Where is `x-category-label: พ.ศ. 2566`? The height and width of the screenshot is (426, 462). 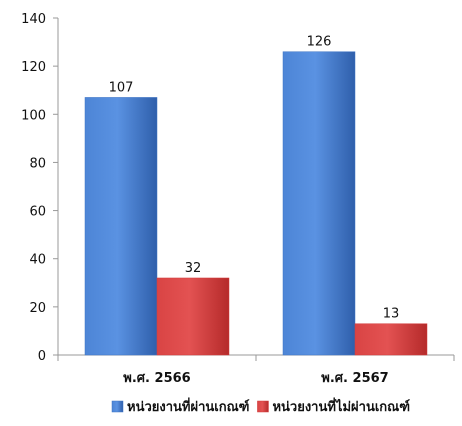
x-category-label: พ.ศ. 2566 is located at coordinates (156, 378).